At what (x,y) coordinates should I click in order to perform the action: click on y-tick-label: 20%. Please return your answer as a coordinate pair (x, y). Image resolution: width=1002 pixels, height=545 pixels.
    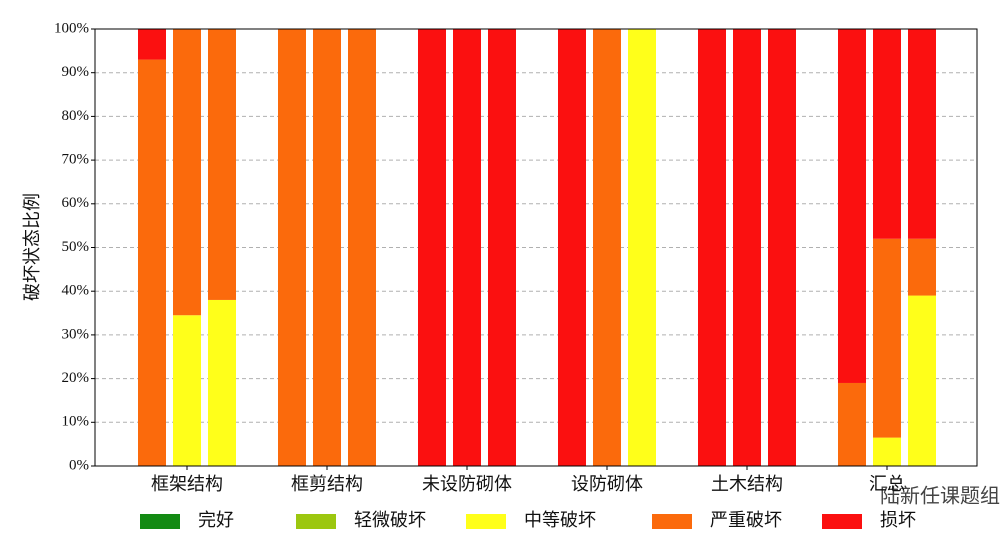
    Looking at the image, I should click on (76, 378).